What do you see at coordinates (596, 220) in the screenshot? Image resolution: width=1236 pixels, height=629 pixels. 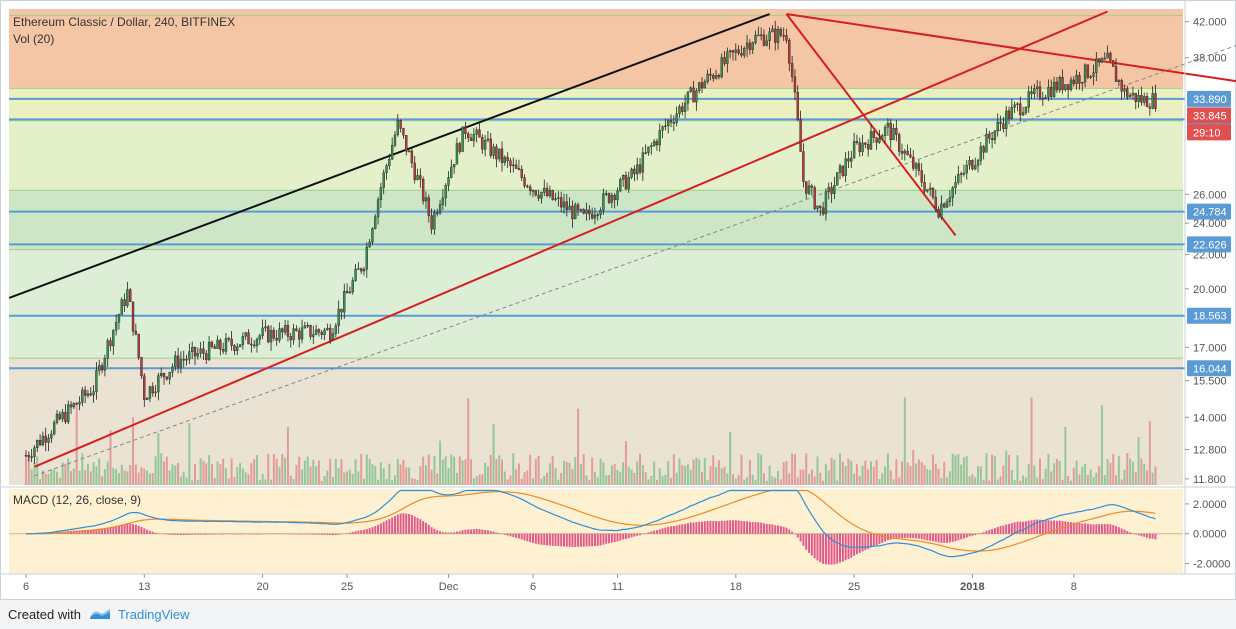 I see `fib-zone` at bounding box center [596, 220].